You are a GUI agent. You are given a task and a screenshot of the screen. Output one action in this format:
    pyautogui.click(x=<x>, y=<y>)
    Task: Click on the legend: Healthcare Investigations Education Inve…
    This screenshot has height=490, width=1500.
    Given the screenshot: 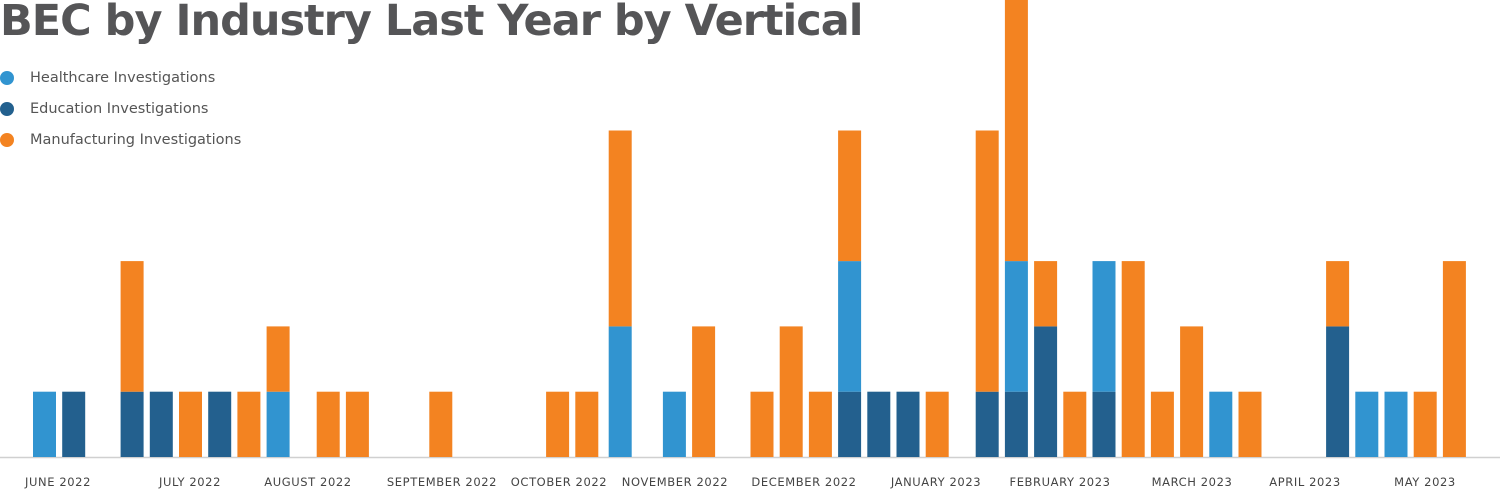 What is the action you would take?
    pyautogui.click(x=120, y=108)
    